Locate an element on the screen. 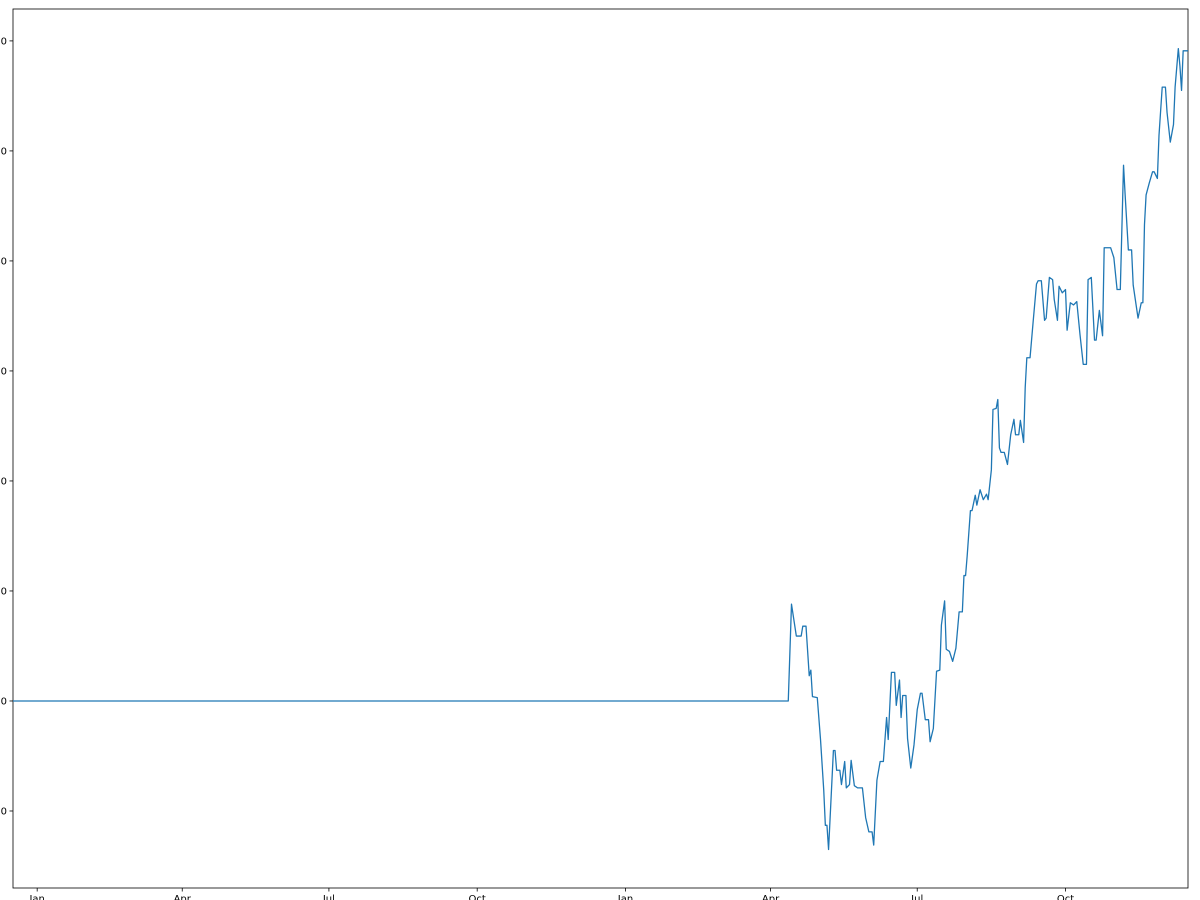 The width and height of the screenshot is (1200, 900). y-tick-label: 50 is located at coordinates (3, 151).